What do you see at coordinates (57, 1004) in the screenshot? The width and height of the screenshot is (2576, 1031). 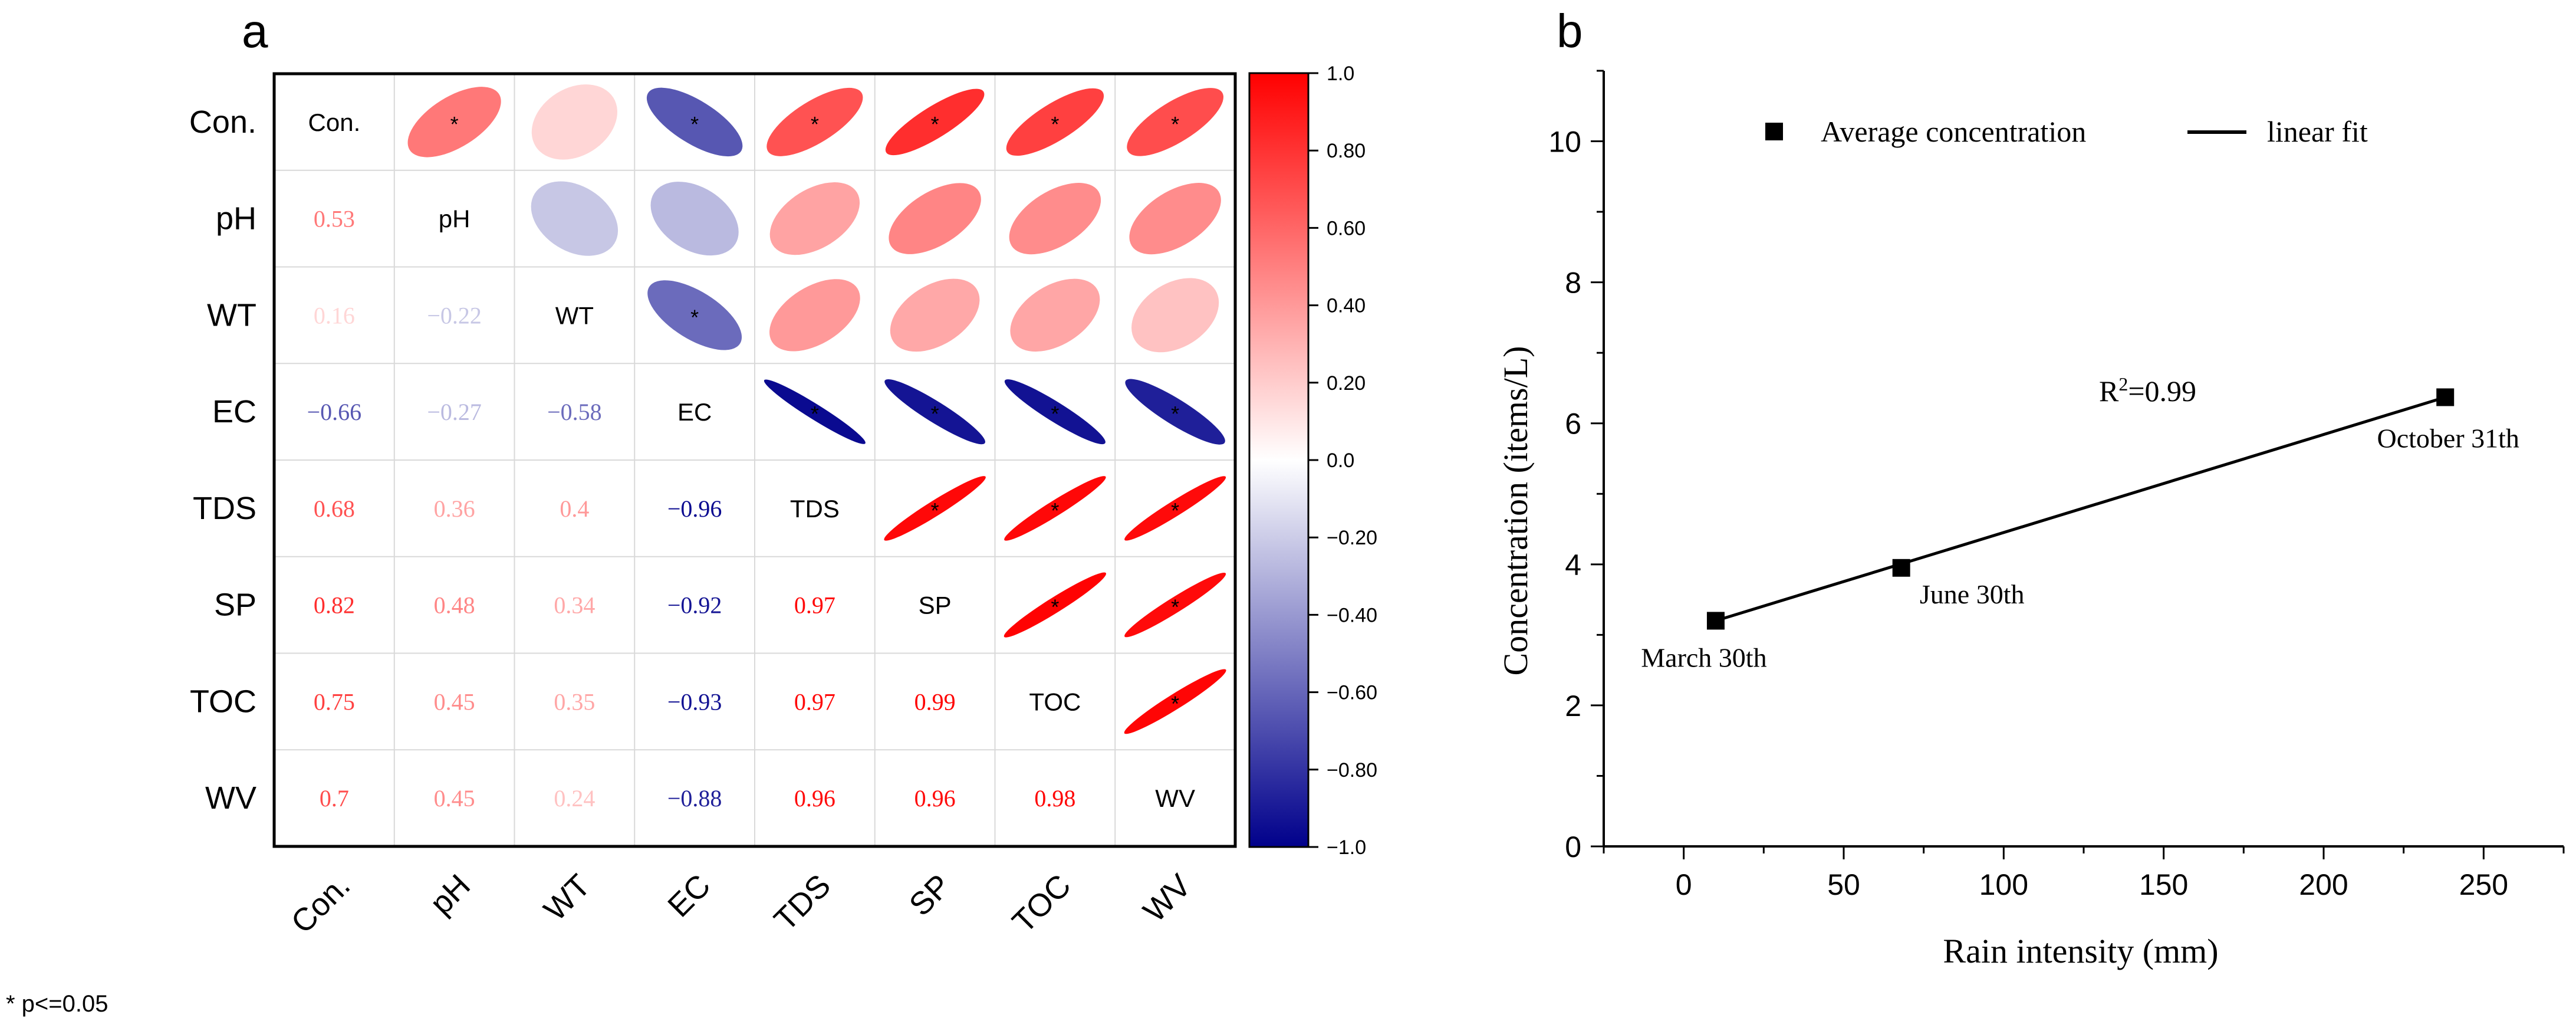 I see `significance-footnote: * p<=0.05` at bounding box center [57, 1004].